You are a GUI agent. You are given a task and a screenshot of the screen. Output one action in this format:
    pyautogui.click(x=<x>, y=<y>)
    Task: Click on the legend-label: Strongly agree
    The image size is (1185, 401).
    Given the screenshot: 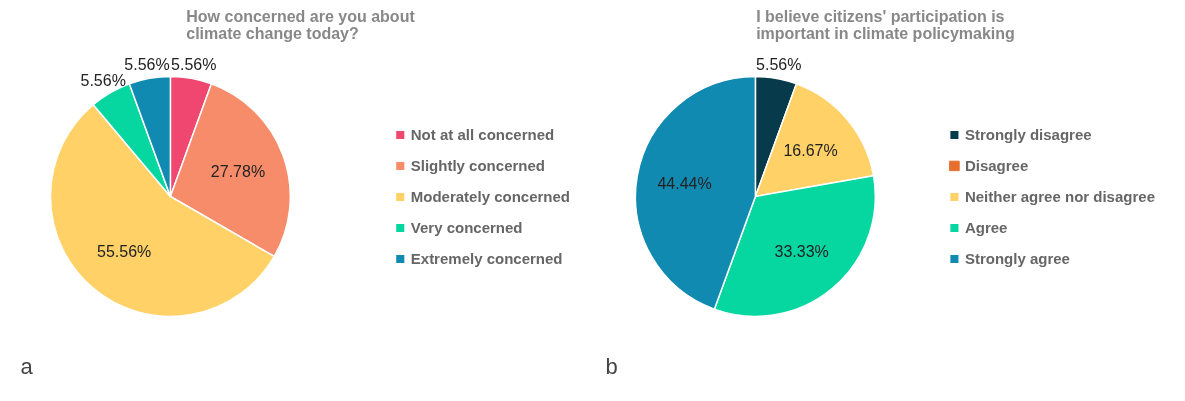 What is the action you would take?
    pyautogui.click(x=1017, y=258)
    